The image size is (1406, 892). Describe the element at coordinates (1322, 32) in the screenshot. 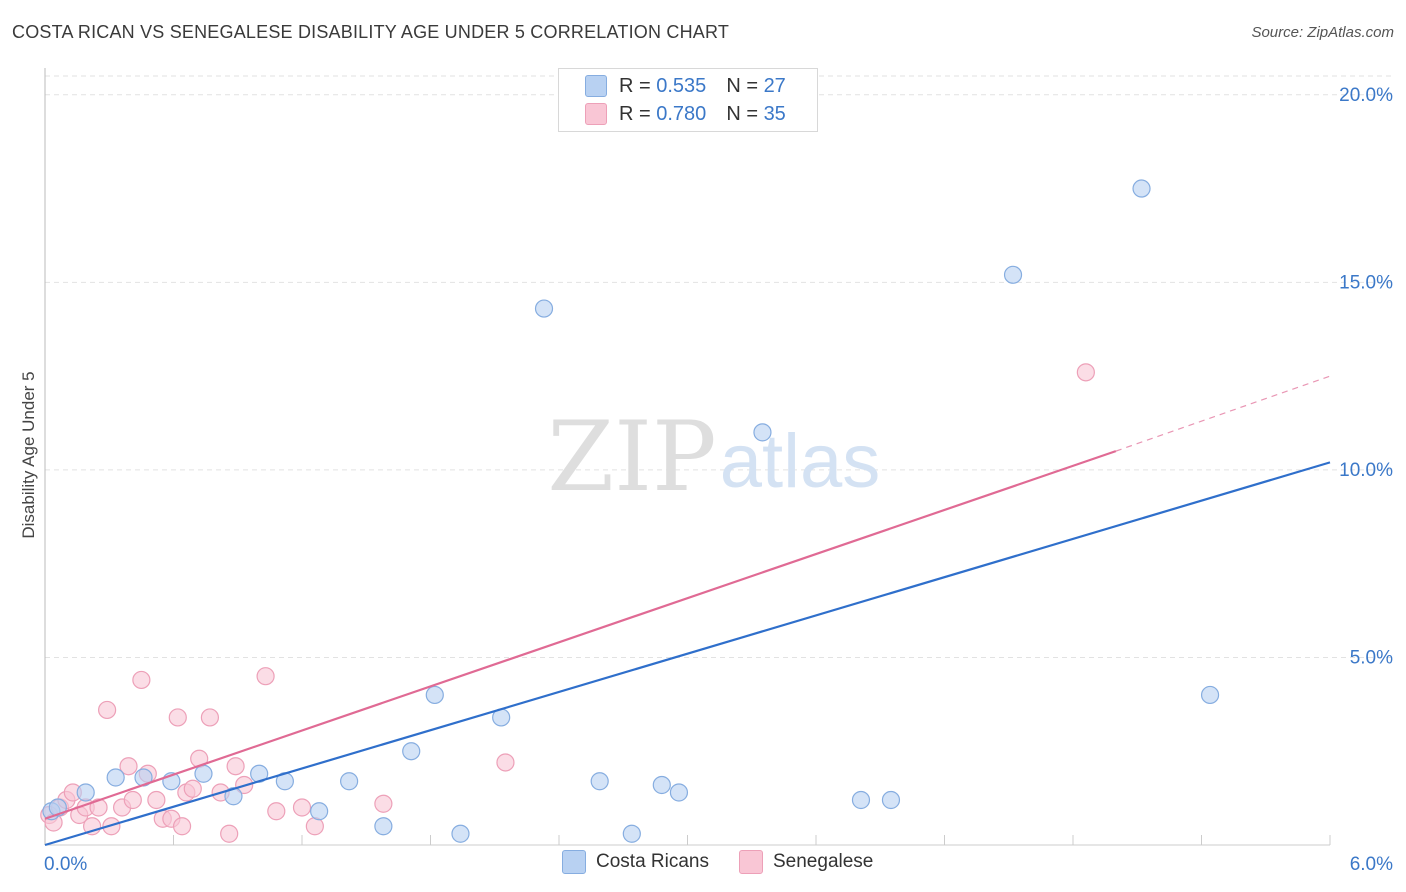

I see `source-label: Source: ZipAtlas.com` at that location.